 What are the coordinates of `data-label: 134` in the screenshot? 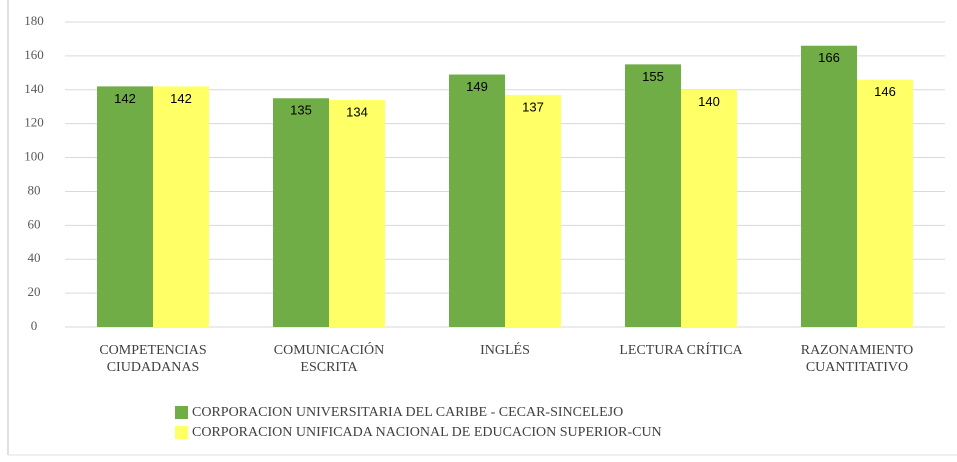 It's located at (357, 111).